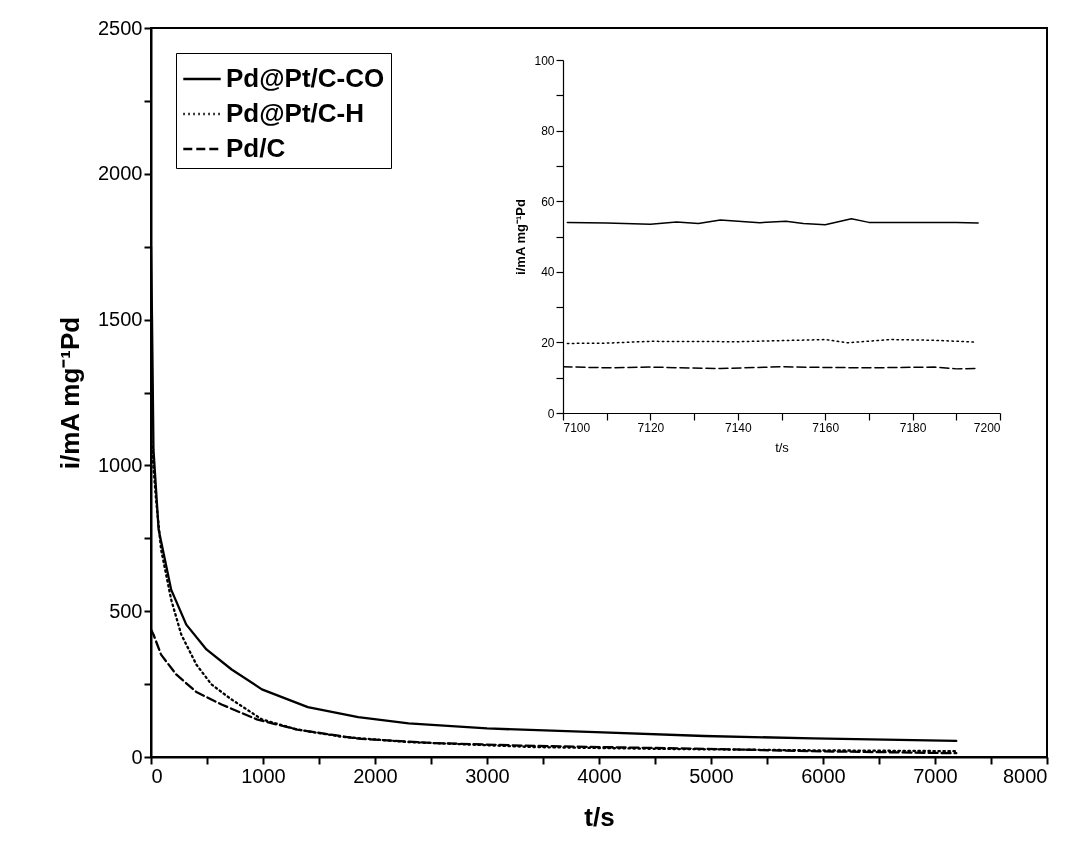  I want to click on y-tick-label: 1000, so click(120, 464).